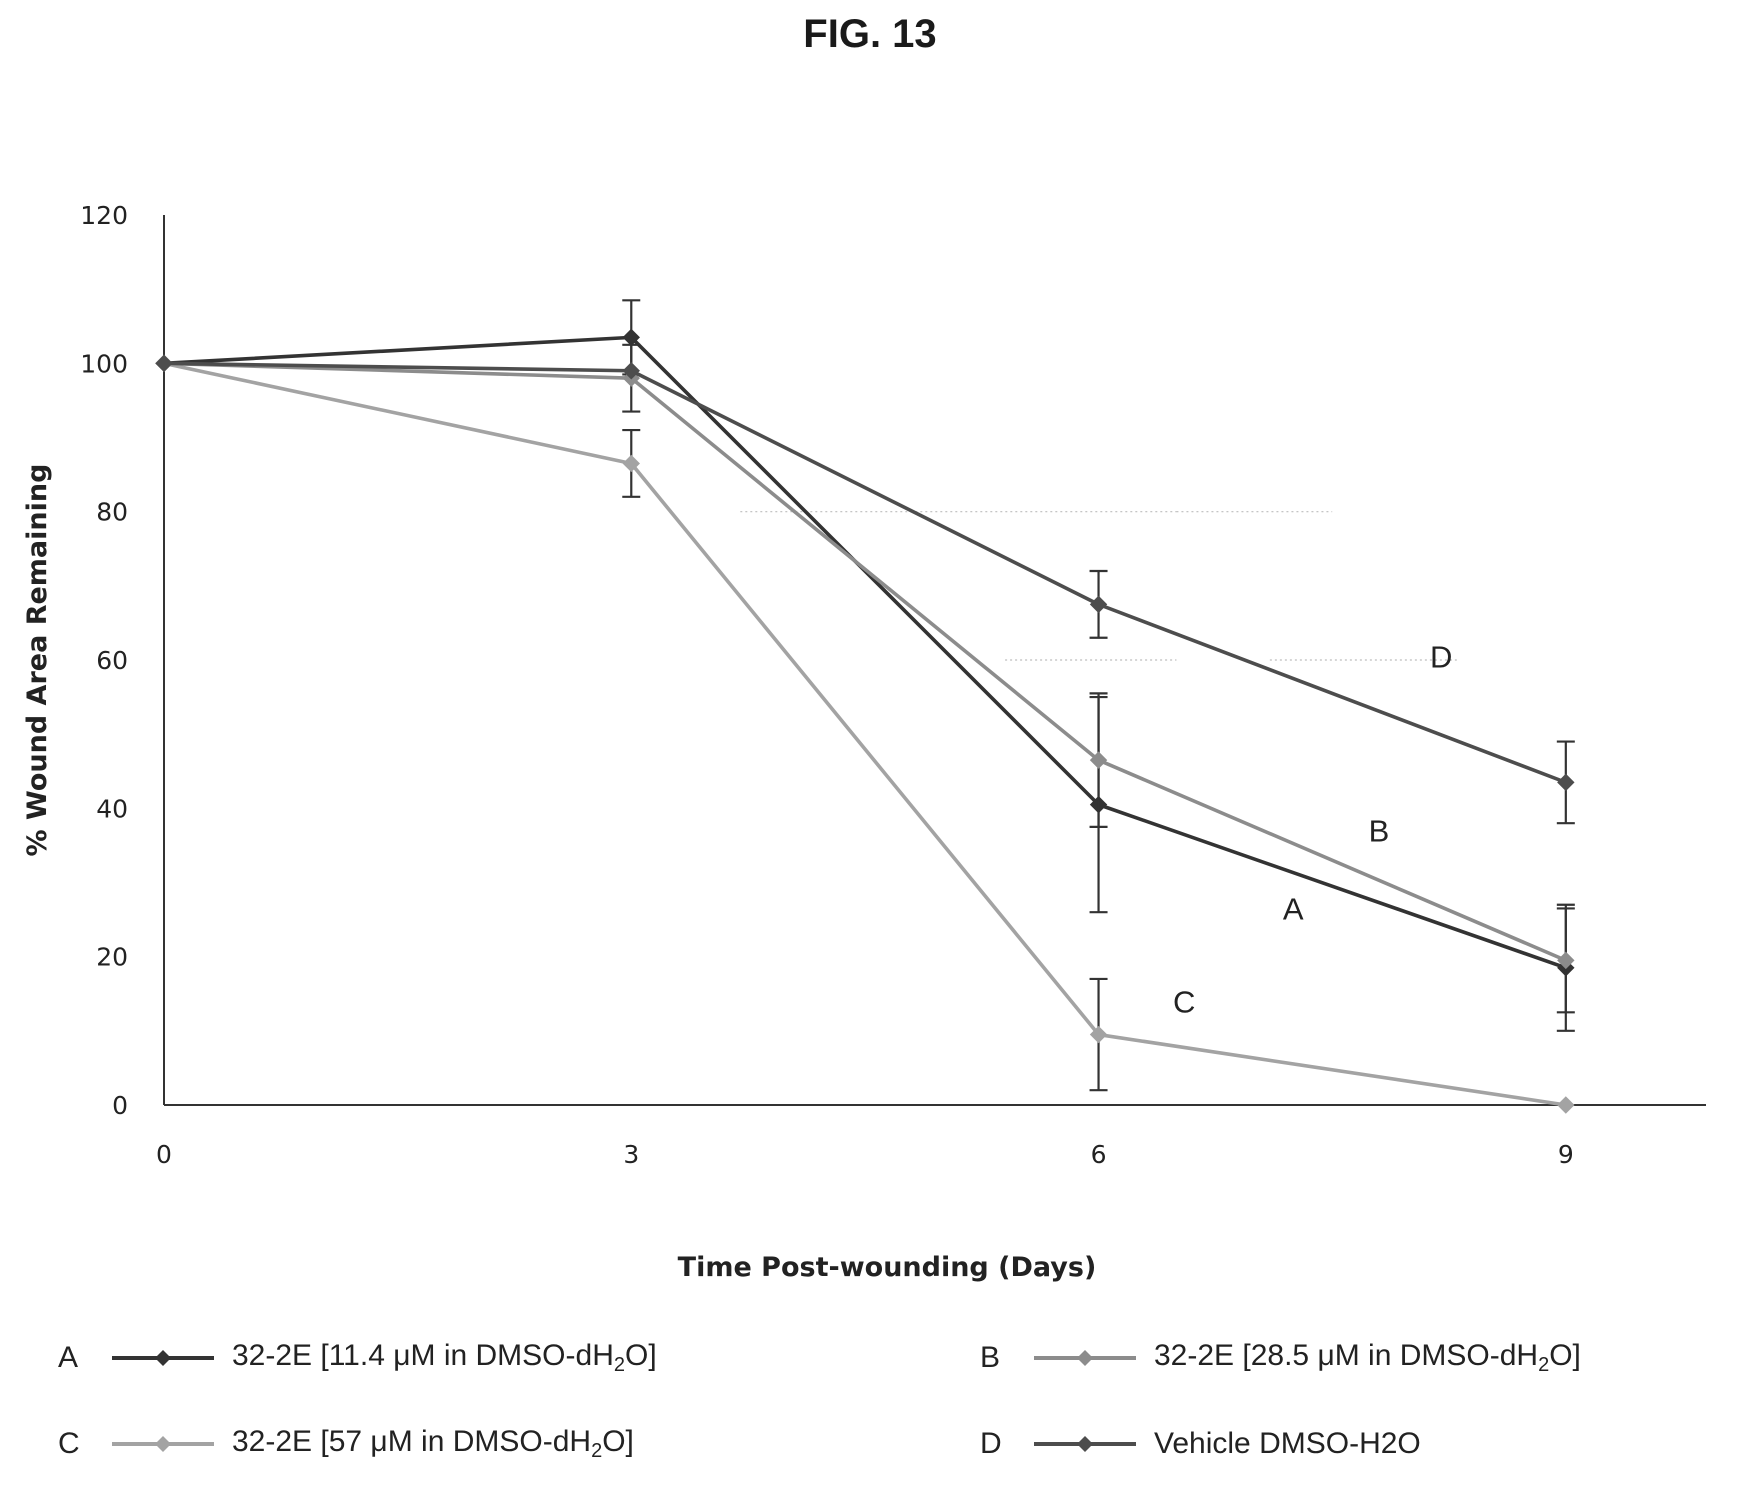 The image size is (1740, 1498). I want to click on legend-letter: B, so click(990, 1357).